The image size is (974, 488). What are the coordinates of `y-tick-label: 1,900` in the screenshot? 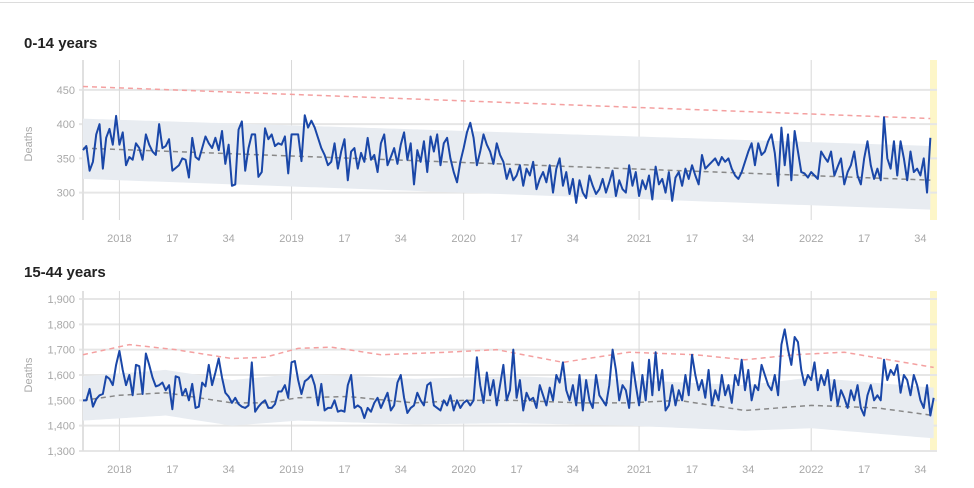 It's located at (61, 300).